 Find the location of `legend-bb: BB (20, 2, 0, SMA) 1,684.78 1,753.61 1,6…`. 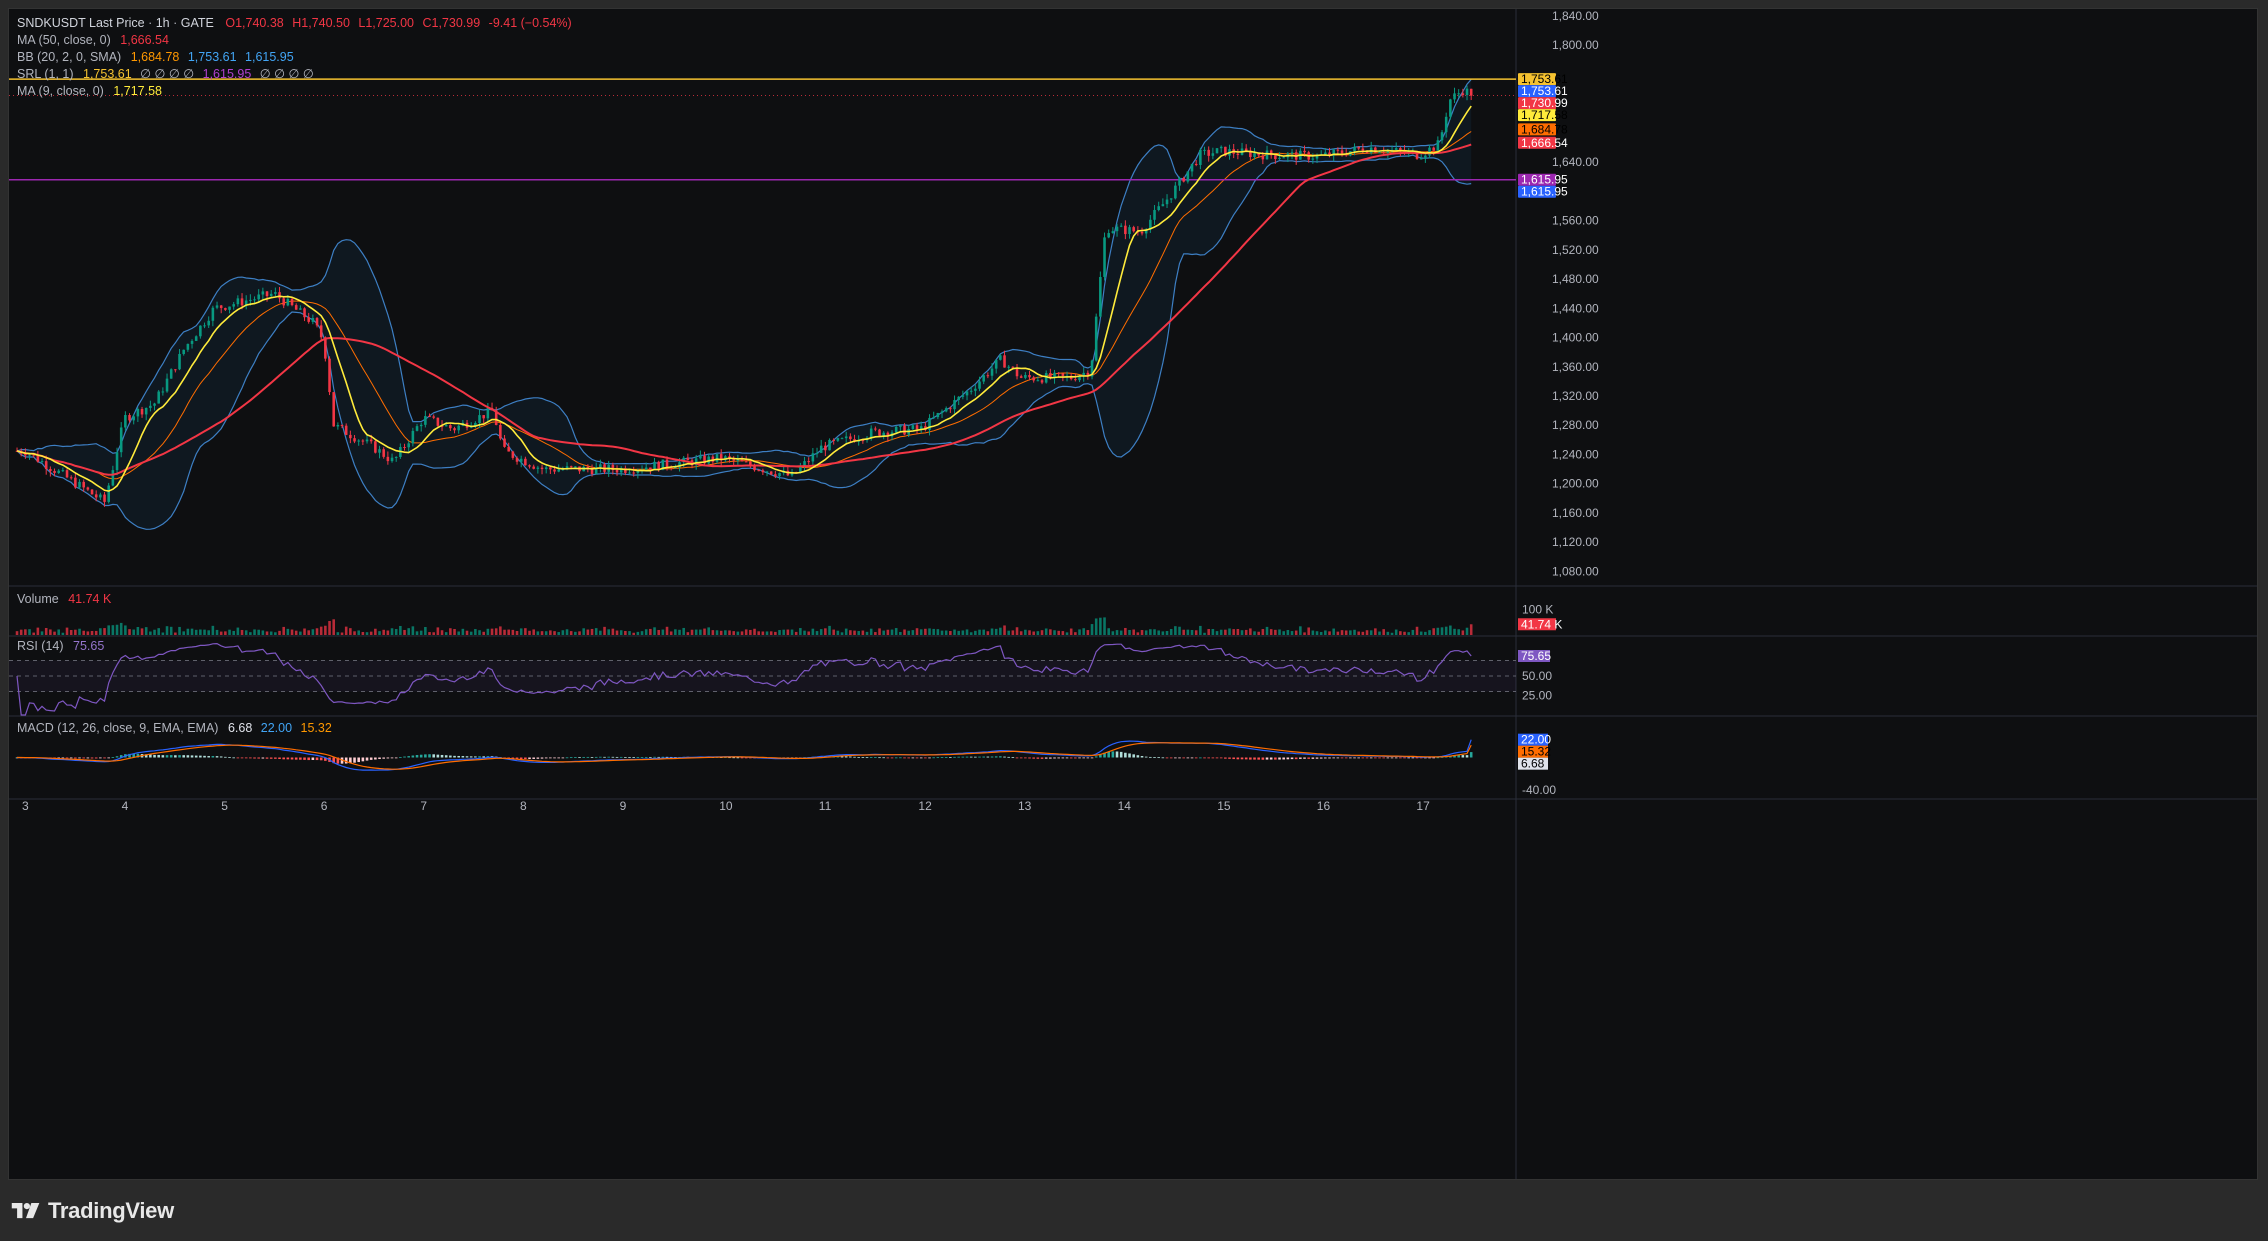

legend-bb: BB (20, 2, 0, SMA) 1,684.78 1,753.61 1,6… is located at coordinates (294, 57).